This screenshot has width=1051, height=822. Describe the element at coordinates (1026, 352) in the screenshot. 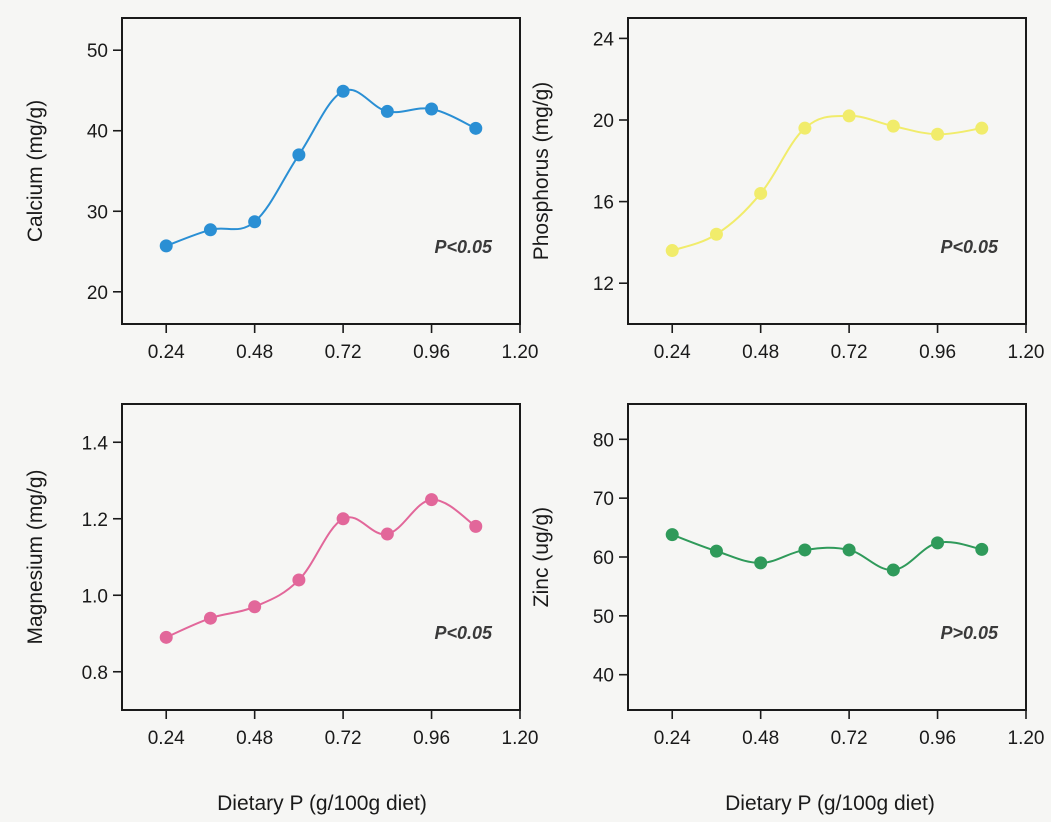

I see `phosphorus-x-tick-label: 1.20` at that location.